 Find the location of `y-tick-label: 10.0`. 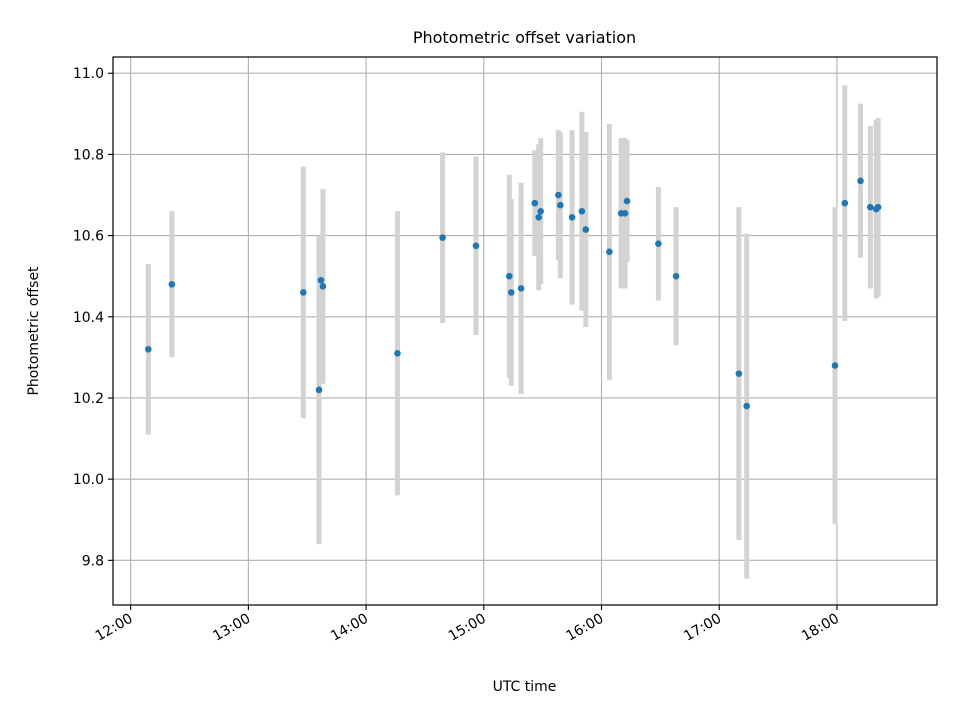

y-tick-label: 10.0 is located at coordinates (88, 480).